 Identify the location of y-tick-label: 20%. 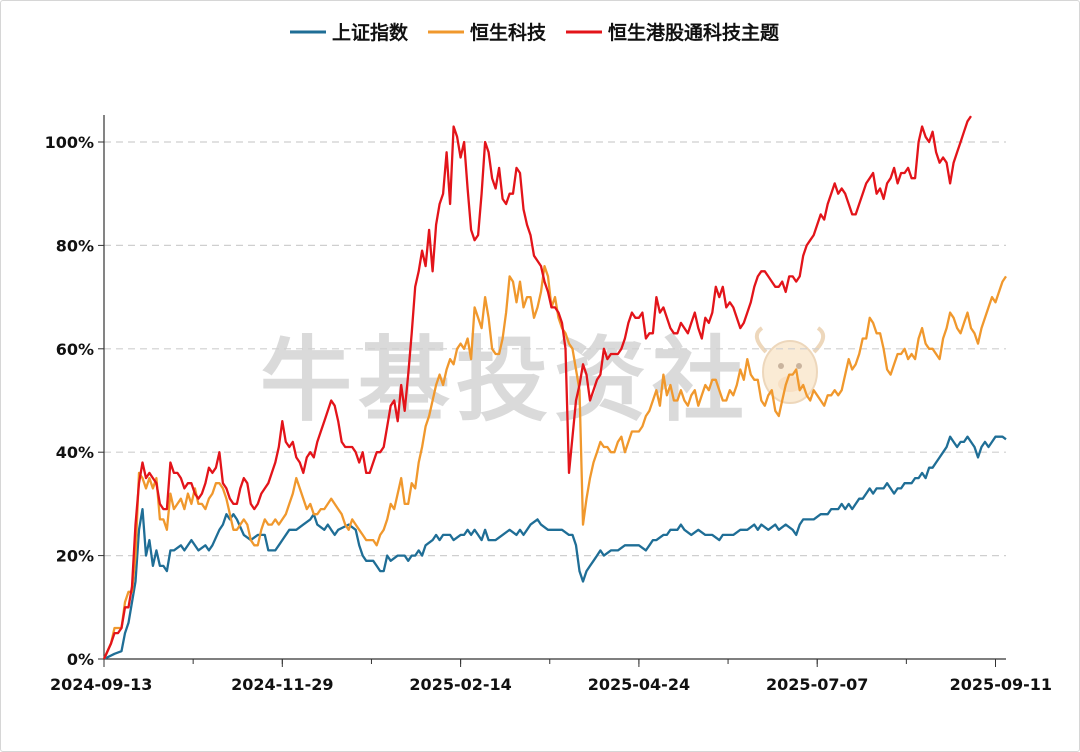
(75, 556).